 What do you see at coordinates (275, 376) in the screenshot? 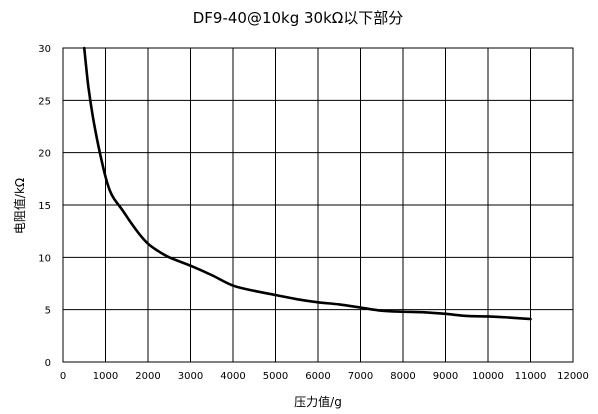
I see `x-tick-label: 5000` at bounding box center [275, 376].